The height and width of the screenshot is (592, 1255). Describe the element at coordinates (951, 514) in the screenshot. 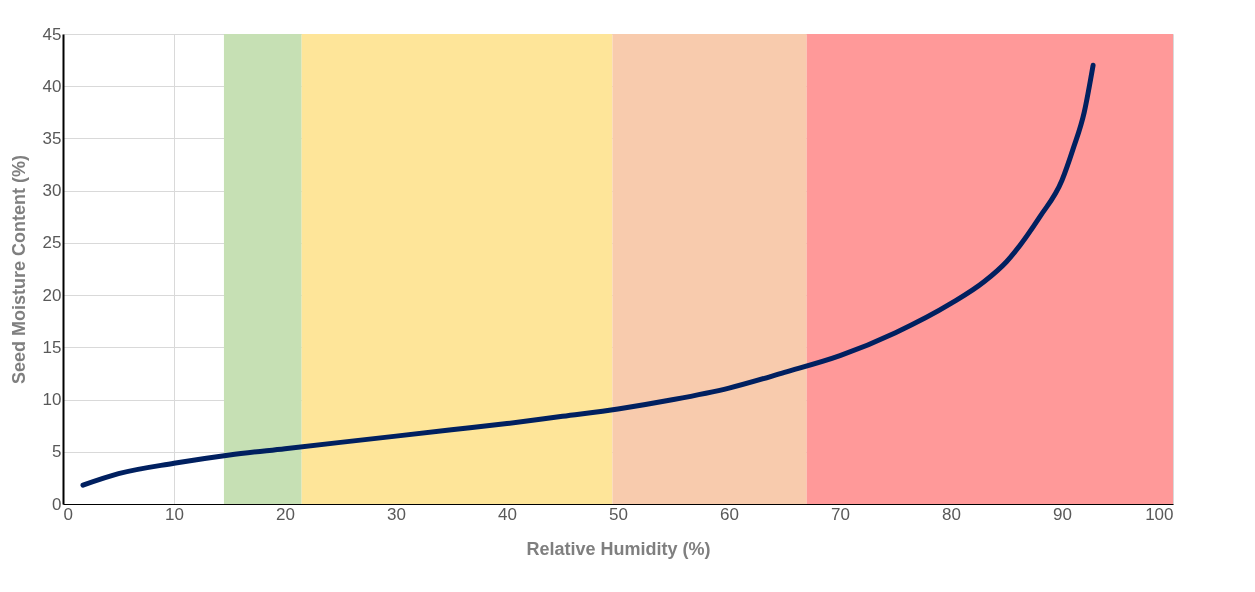

I see `x-tick-label: 80` at that location.